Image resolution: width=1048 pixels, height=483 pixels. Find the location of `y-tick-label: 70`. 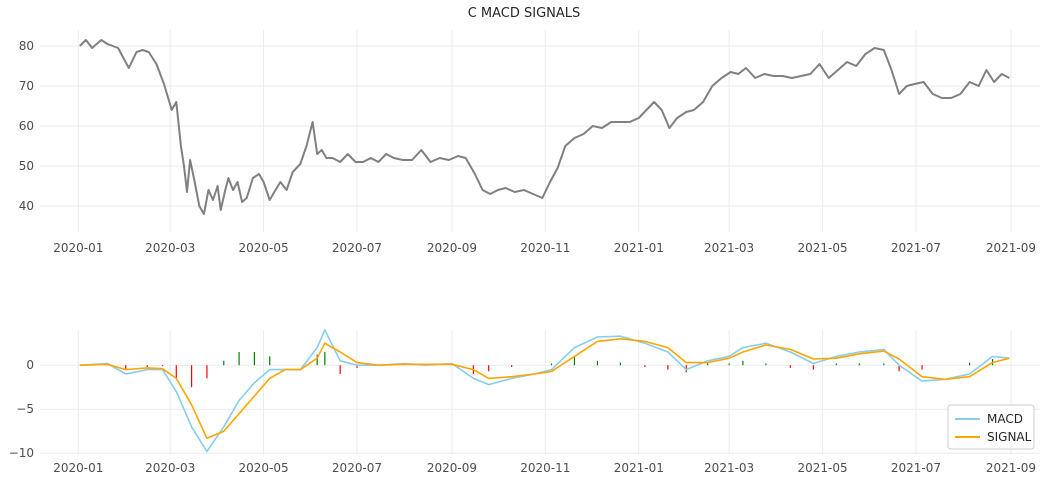

y-tick-label: 70 is located at coordinates (26, 86).